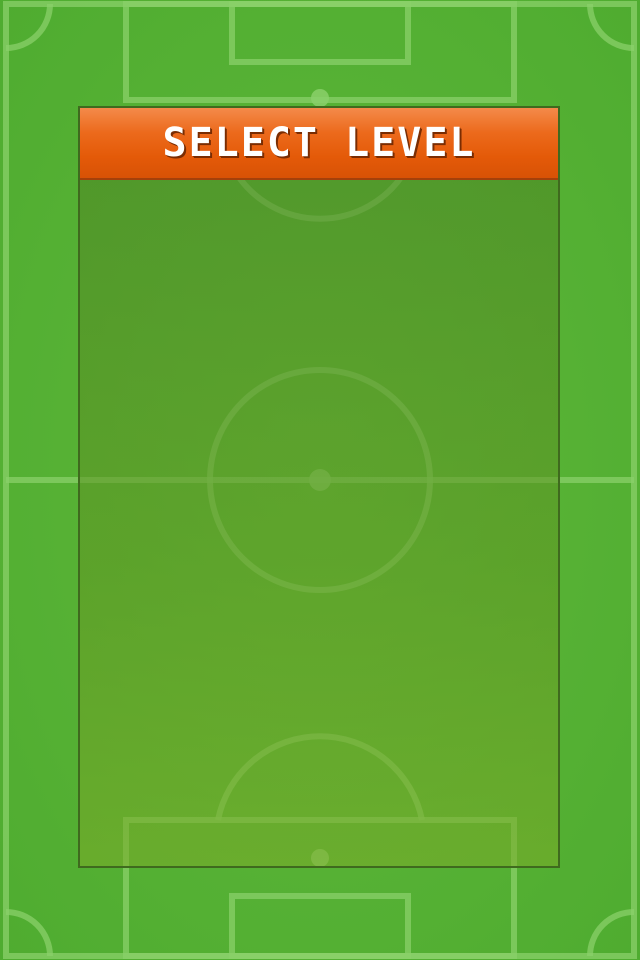 Image resolution: width=640 pixels, height=960 pixels. Describe the element at coordinates (29, 27) in the screenshot. I see `corner-arc-top-left` at that location.